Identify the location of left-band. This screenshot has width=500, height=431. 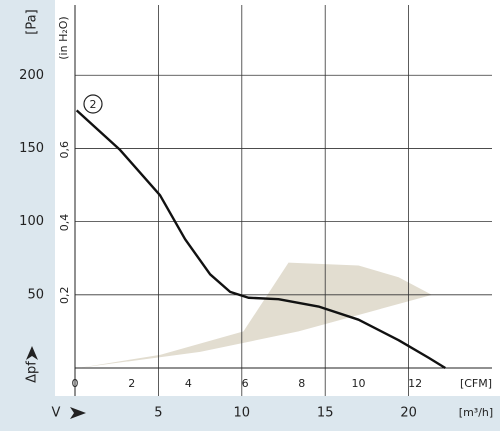
(27, 215).